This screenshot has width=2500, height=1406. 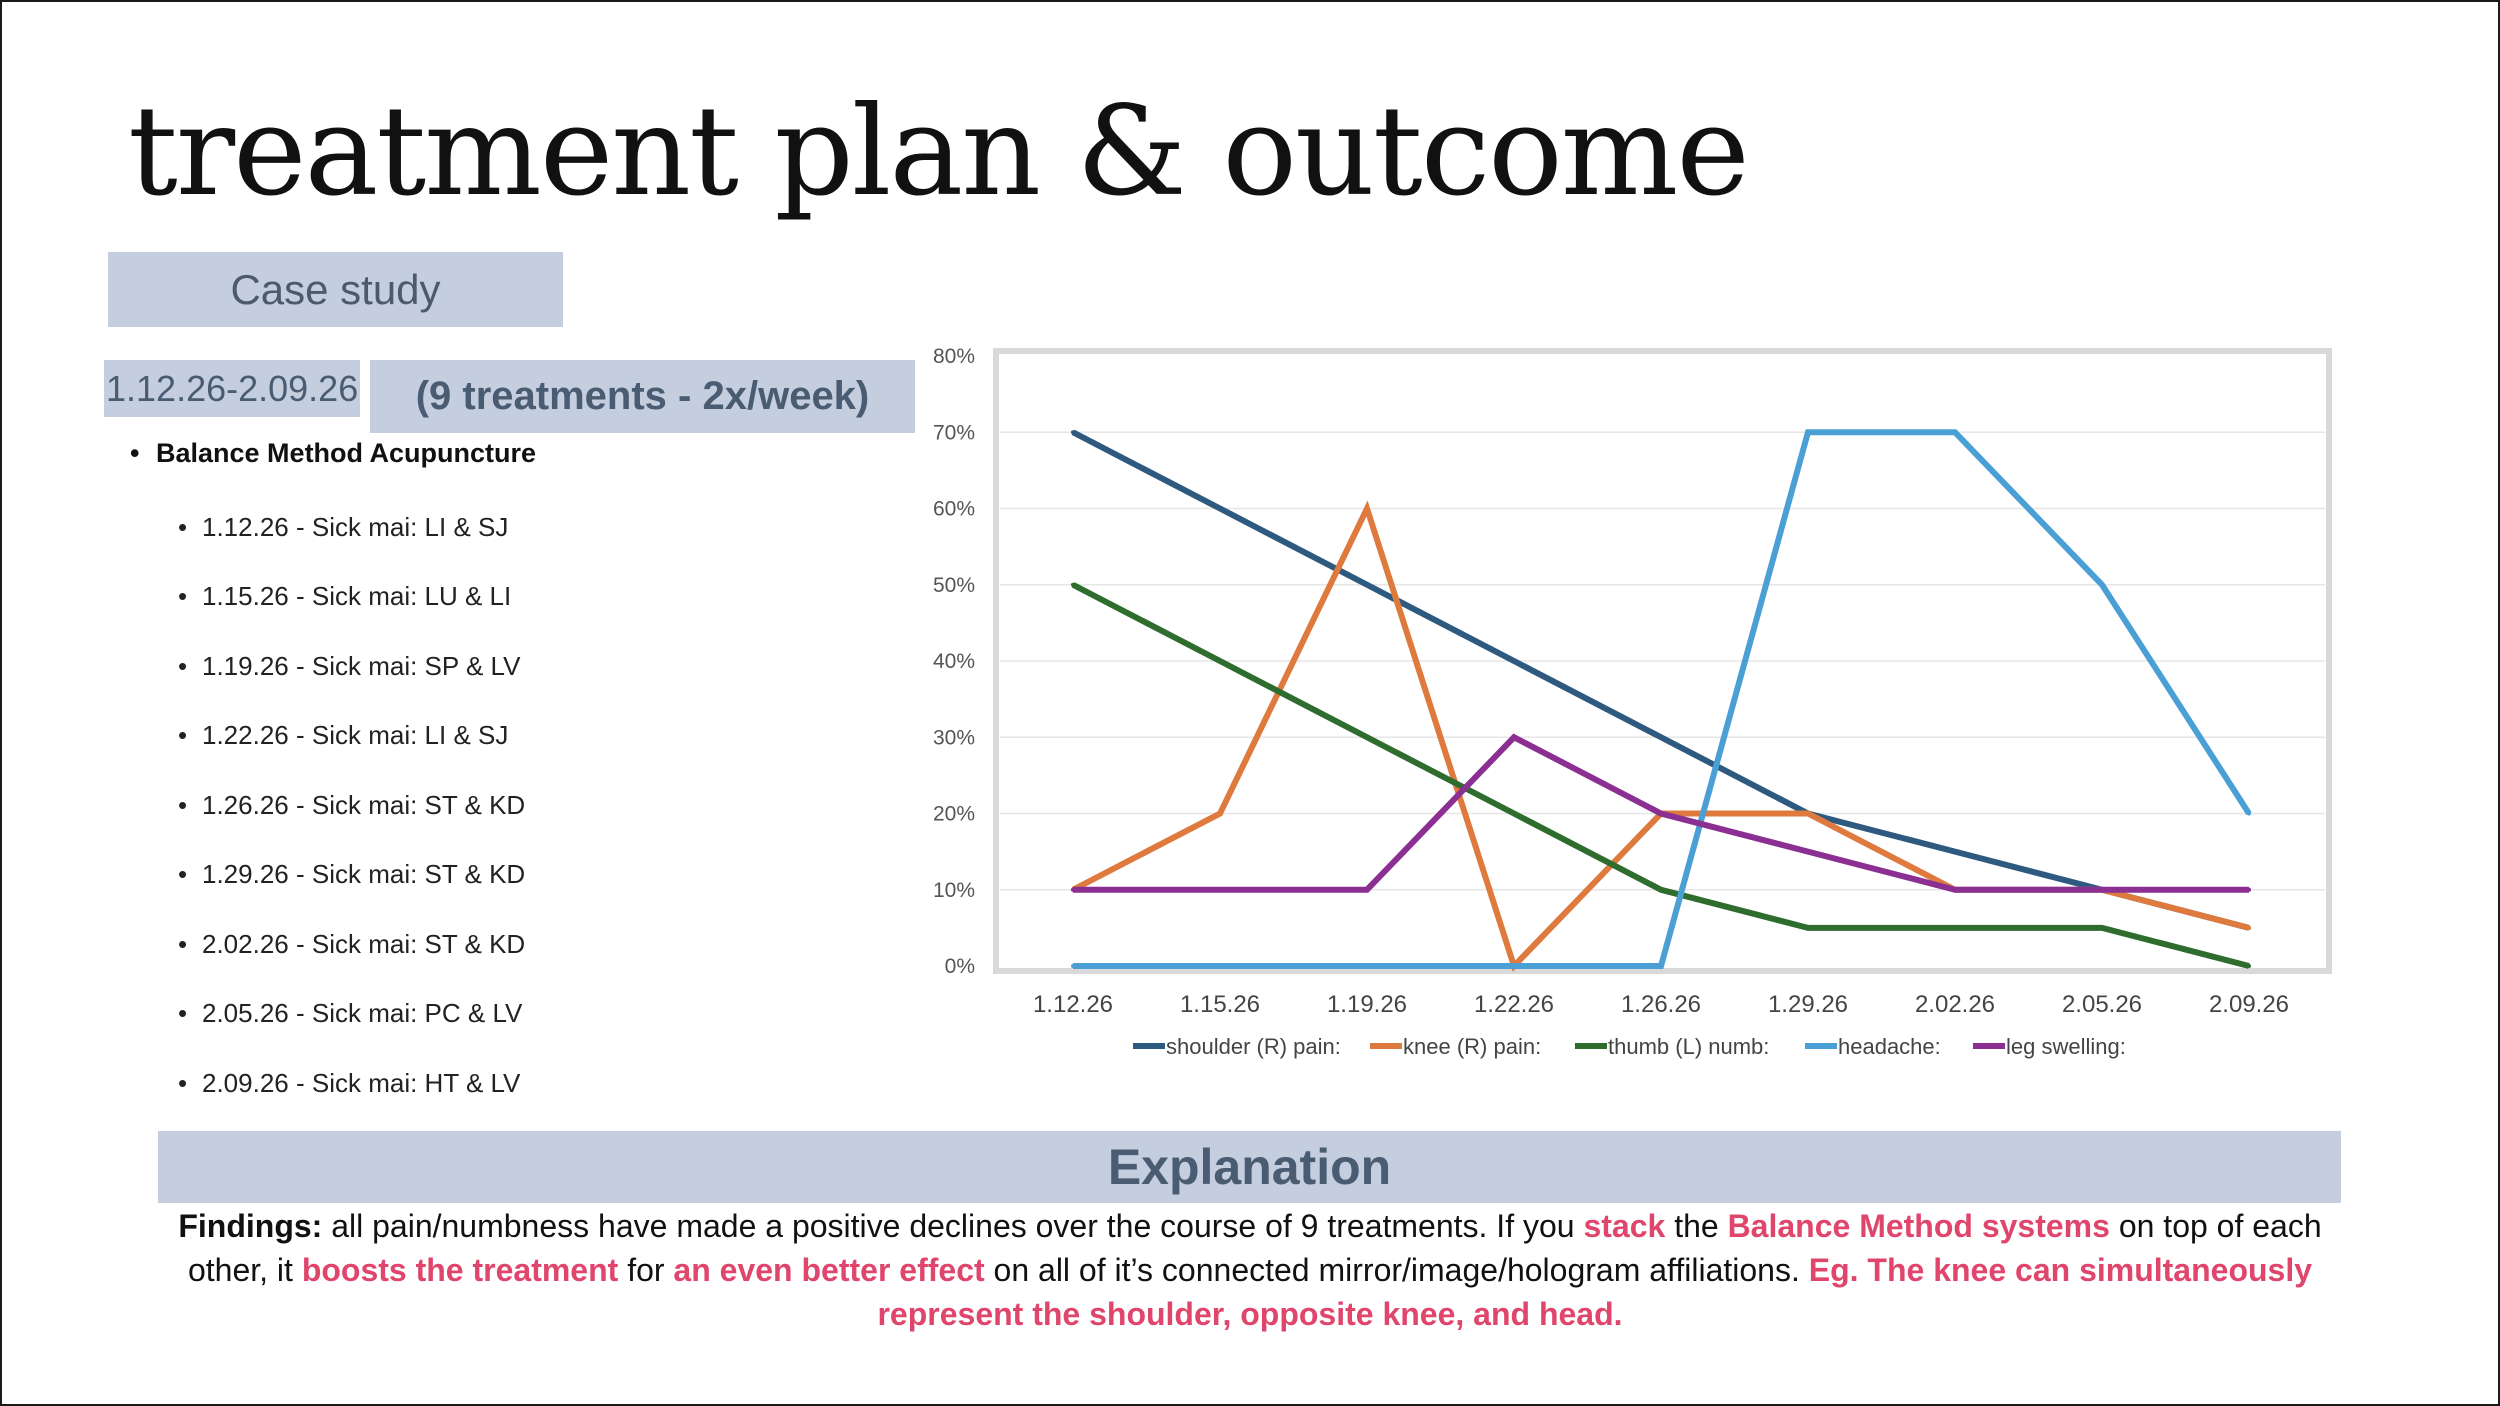 I want to click on explanation-segment: for, so click(x=646, y=1270).